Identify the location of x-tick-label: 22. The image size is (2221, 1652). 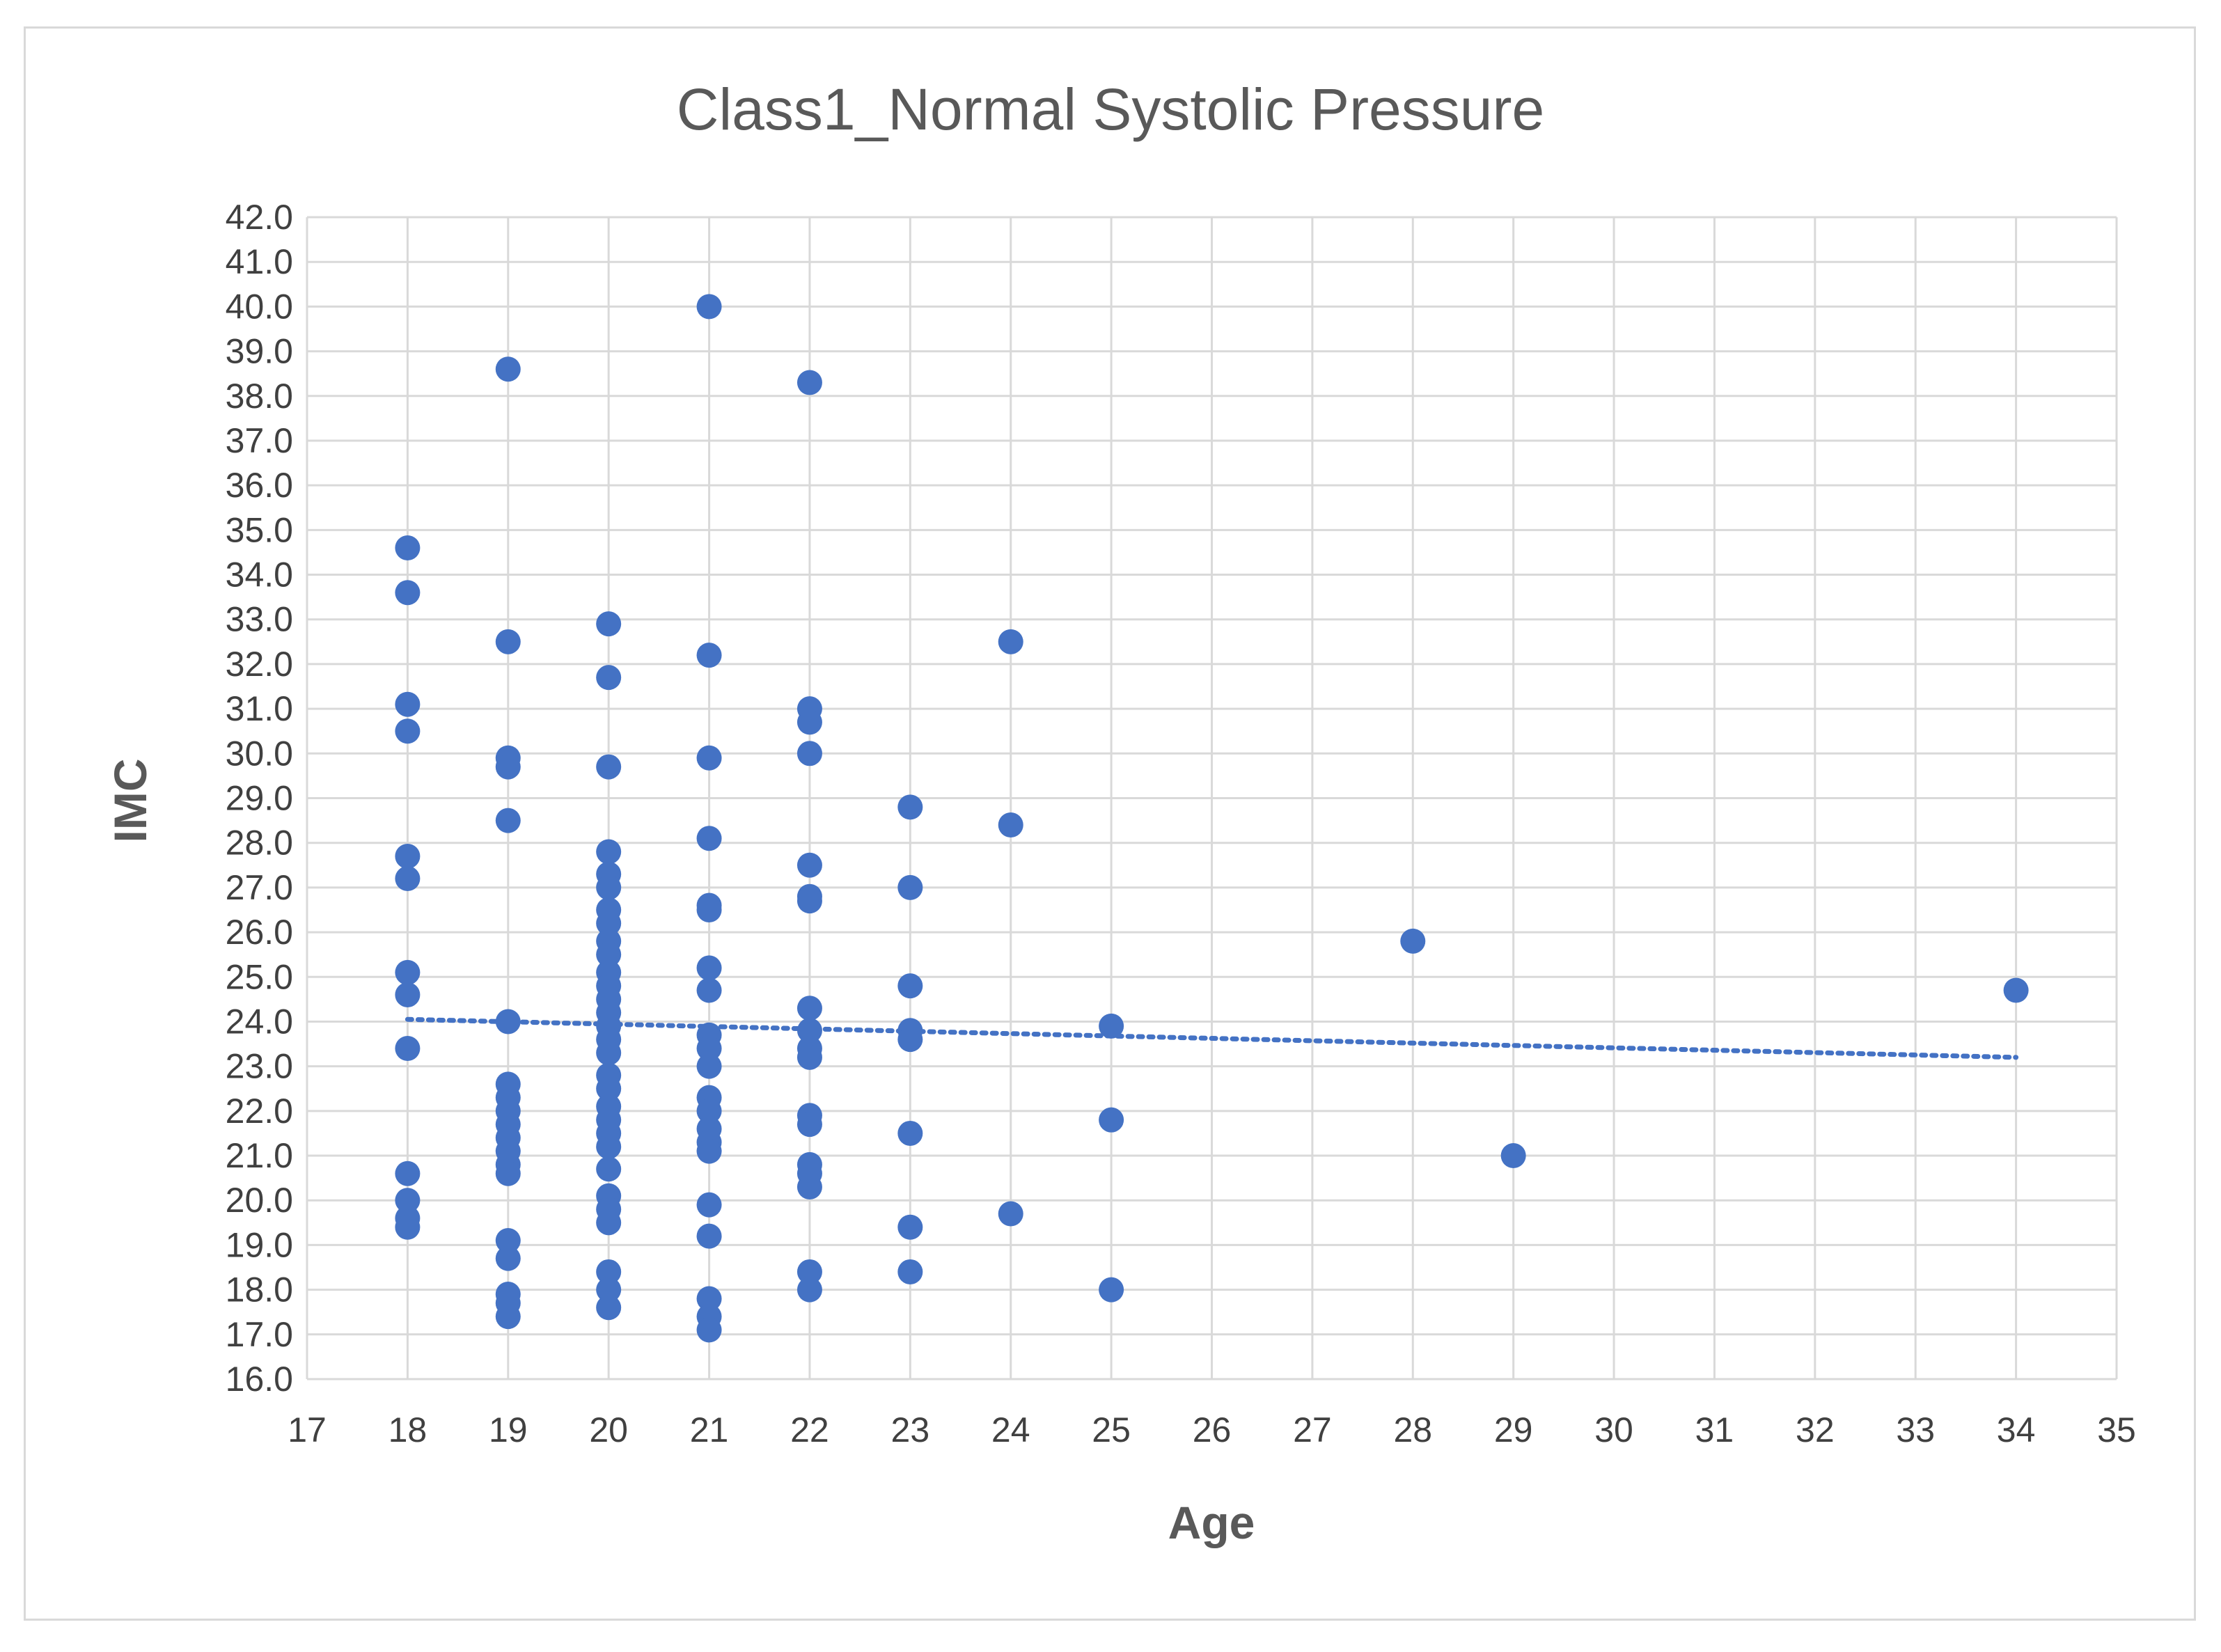
(809, 1429).